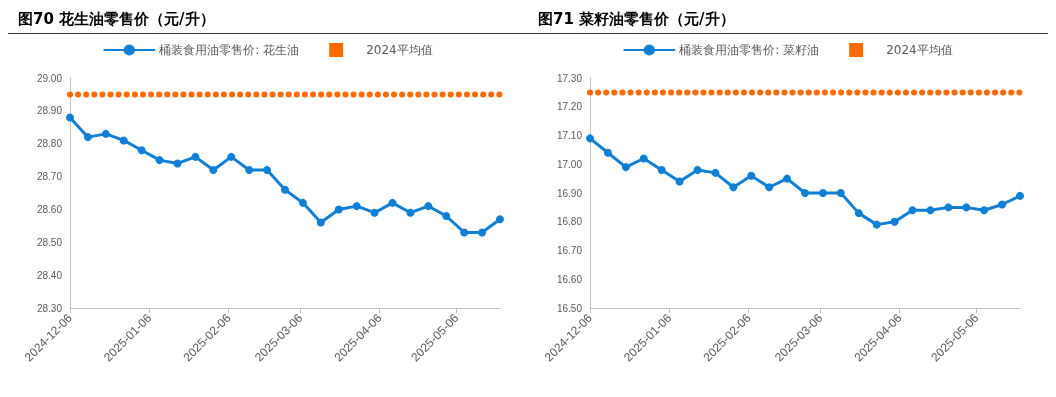 The height and width of the screenshot is (397, 1056). I want to click on y-tick-label: 28.80, so click(49, 144).